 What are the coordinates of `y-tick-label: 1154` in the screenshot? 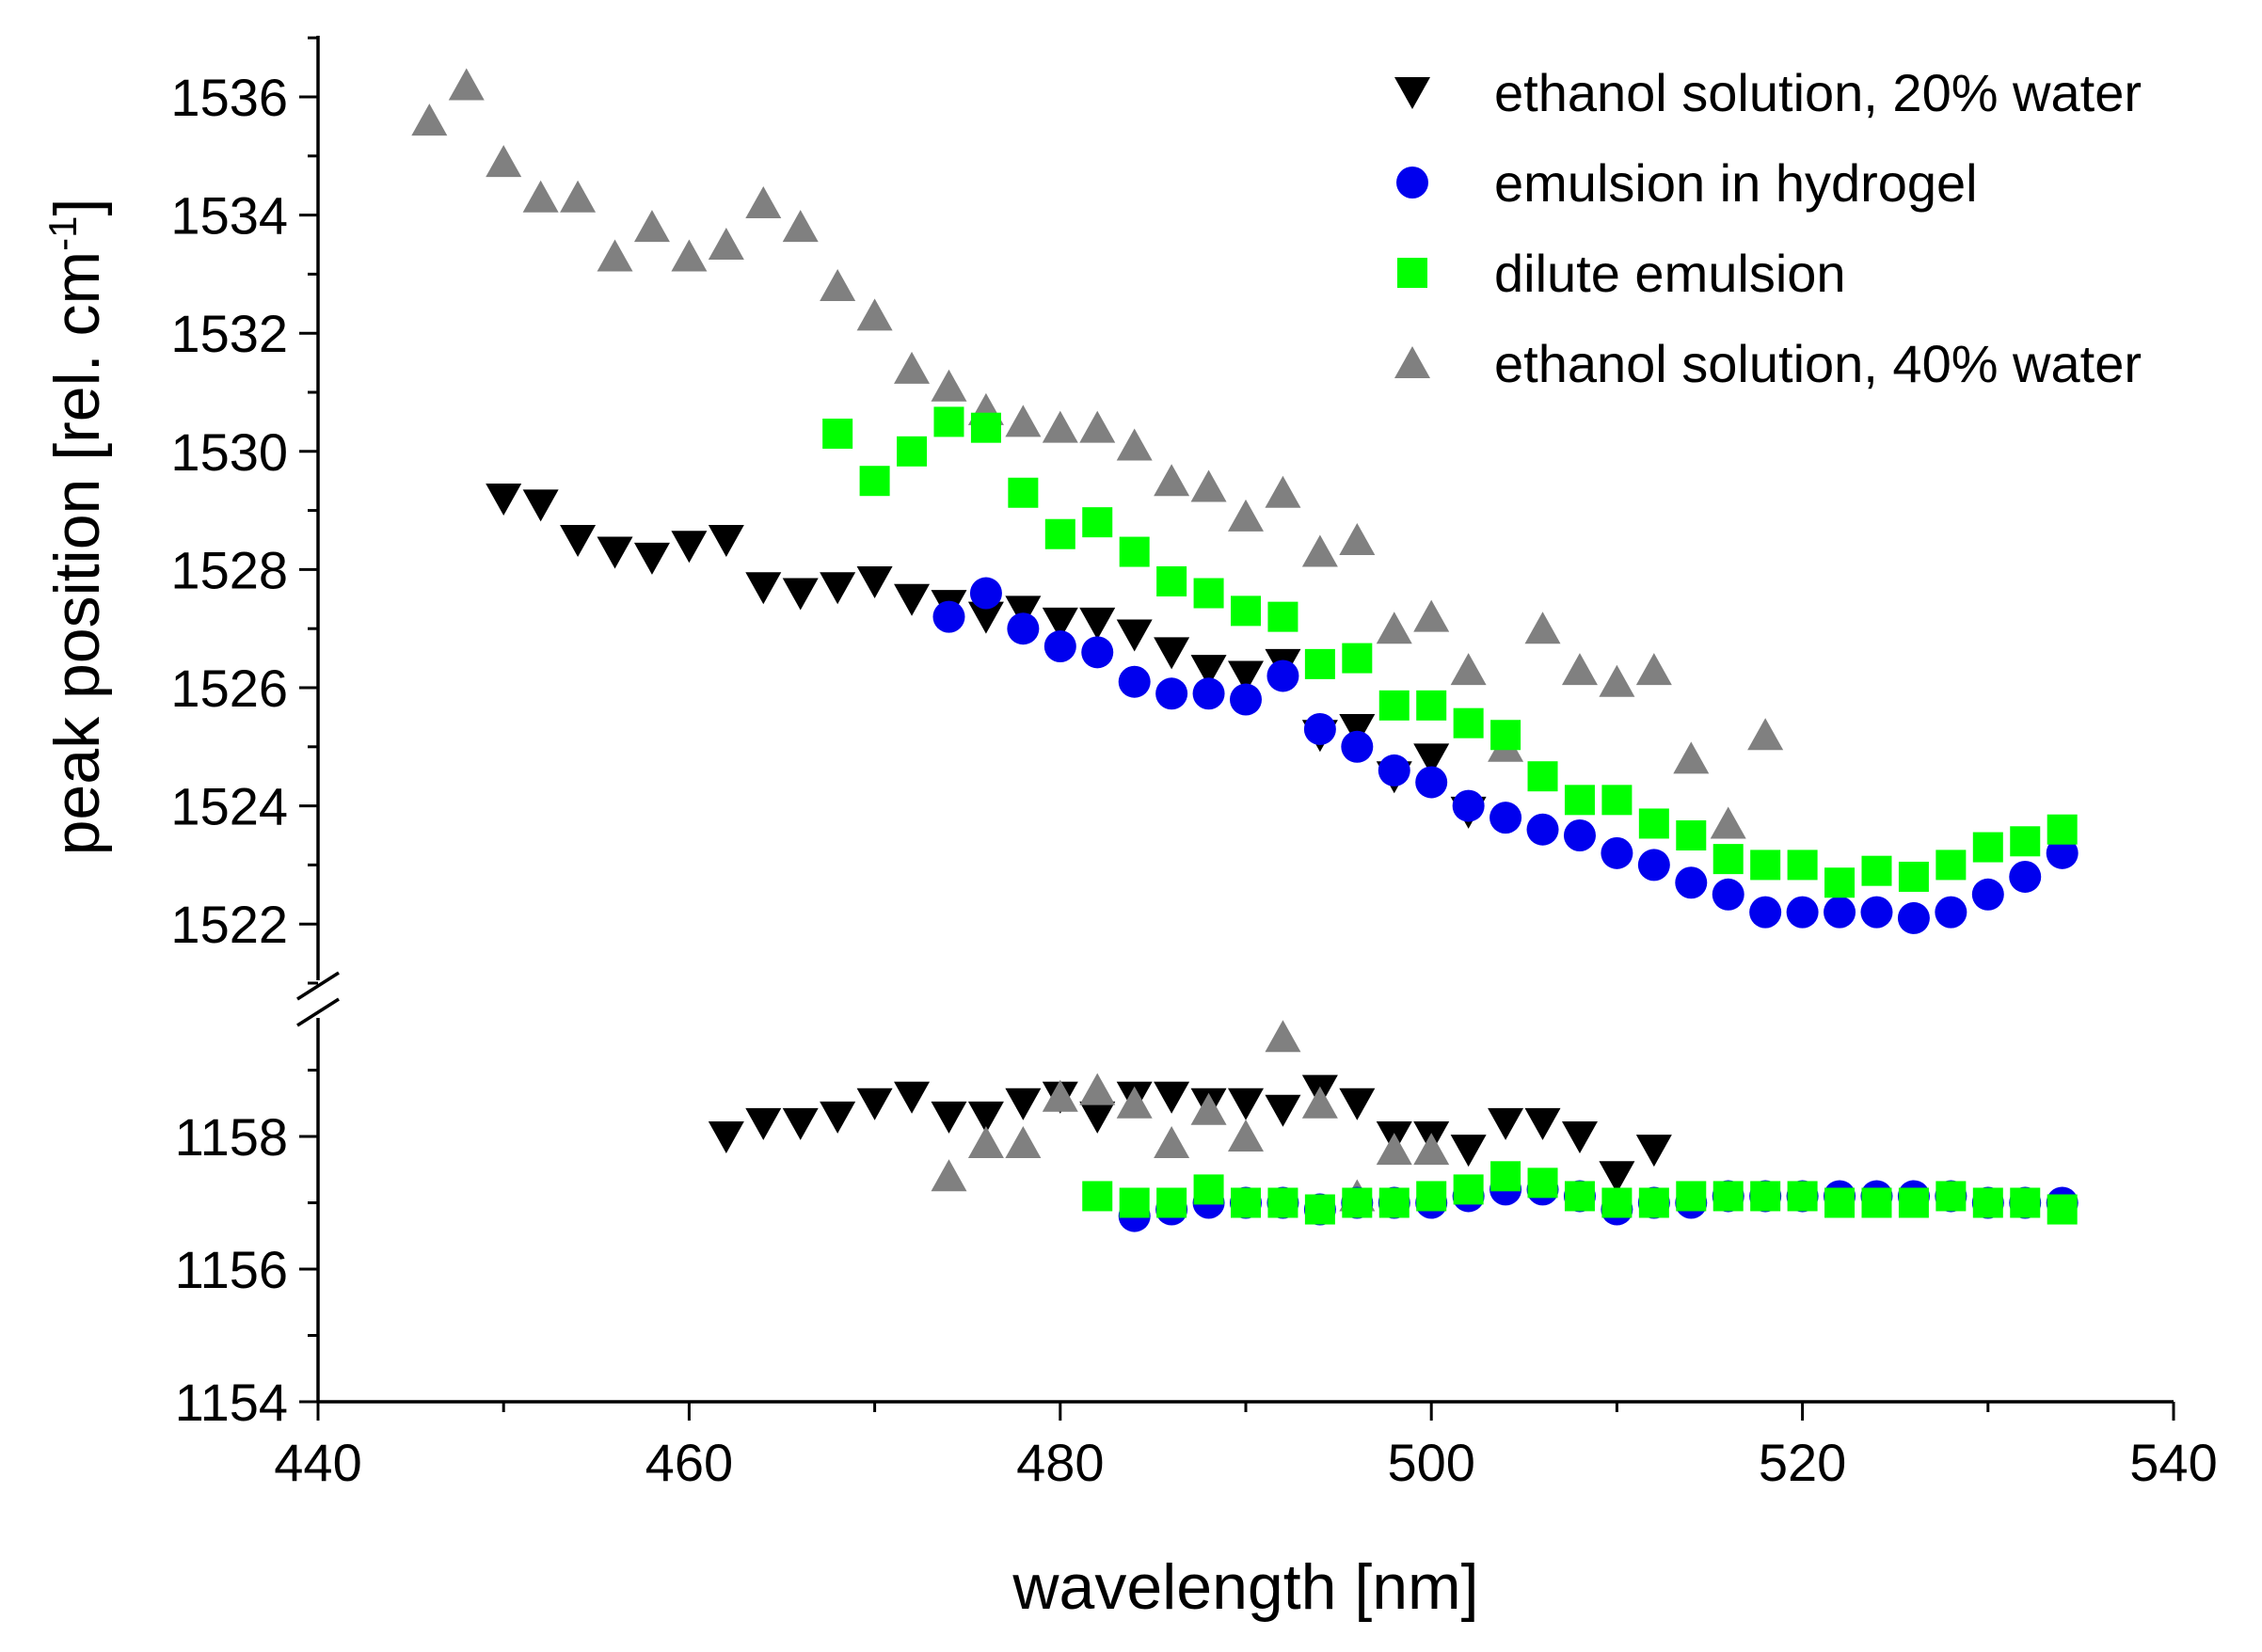 It's located at (231, 1402).